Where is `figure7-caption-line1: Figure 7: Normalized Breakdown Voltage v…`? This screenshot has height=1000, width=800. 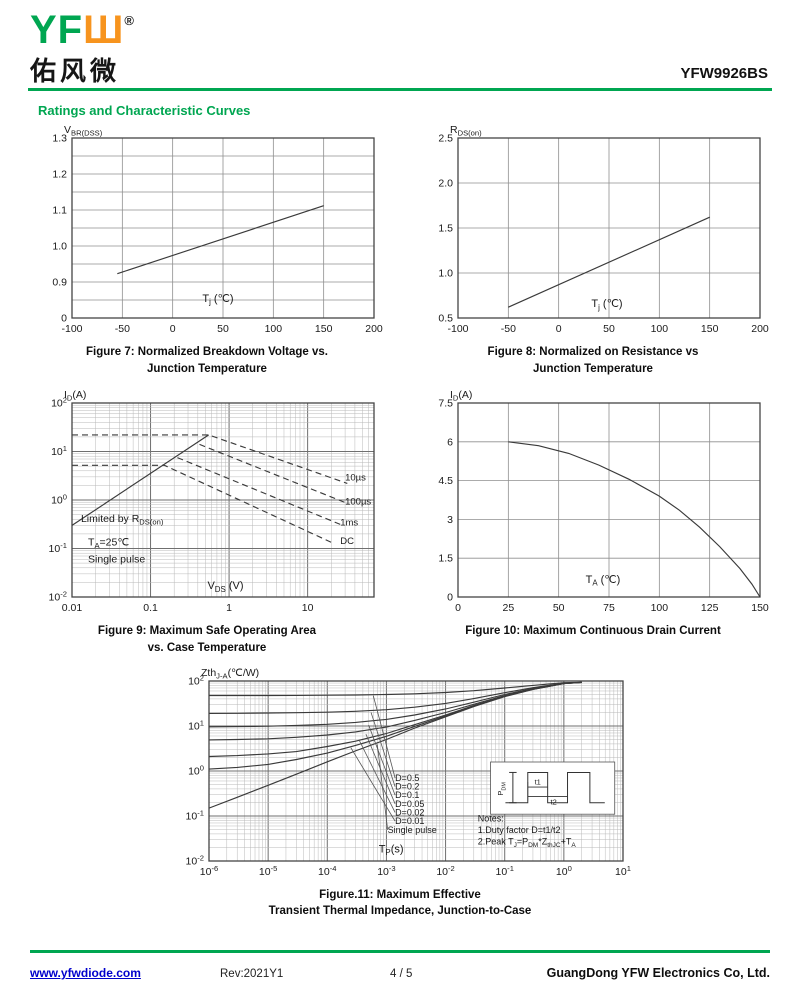 figure7-caption-line1: Figure 7: Normalized Breakdown Voltage v… is located at coordinates (207, 352).